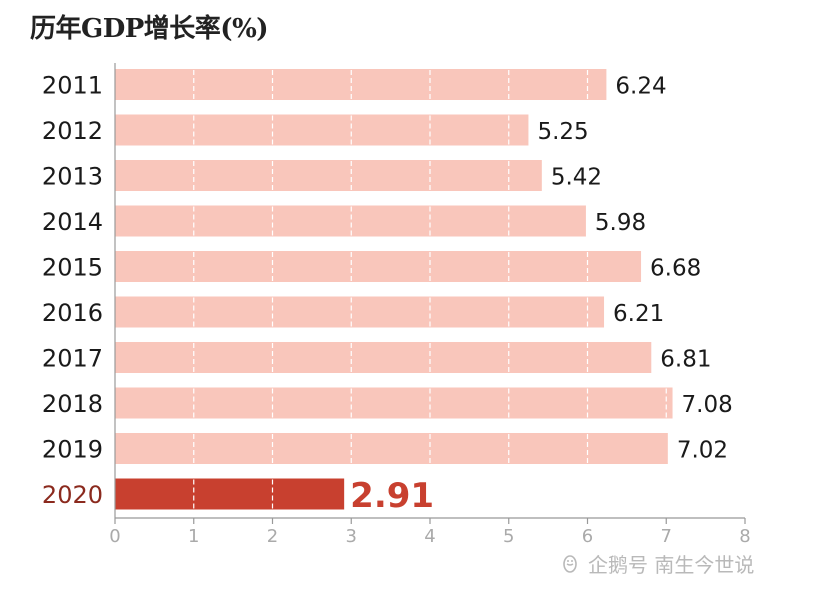 The height and width of the screenshot is (592, 820). I want to click on watermark: 企鹅号 南生今世说, so click(657, 563).